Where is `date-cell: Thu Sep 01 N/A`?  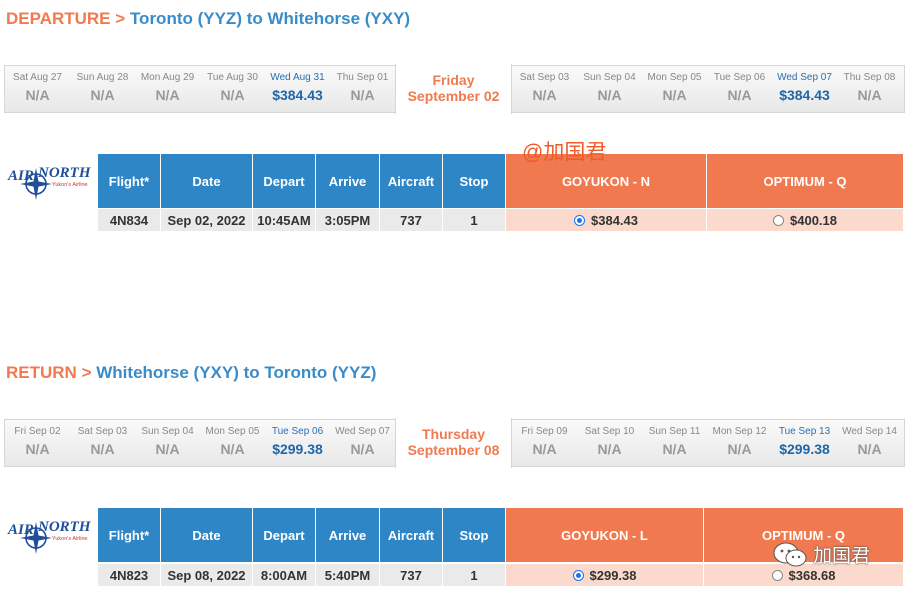
date-cell: Thu Sep 01 N/A is located at coordinates (362, 87).